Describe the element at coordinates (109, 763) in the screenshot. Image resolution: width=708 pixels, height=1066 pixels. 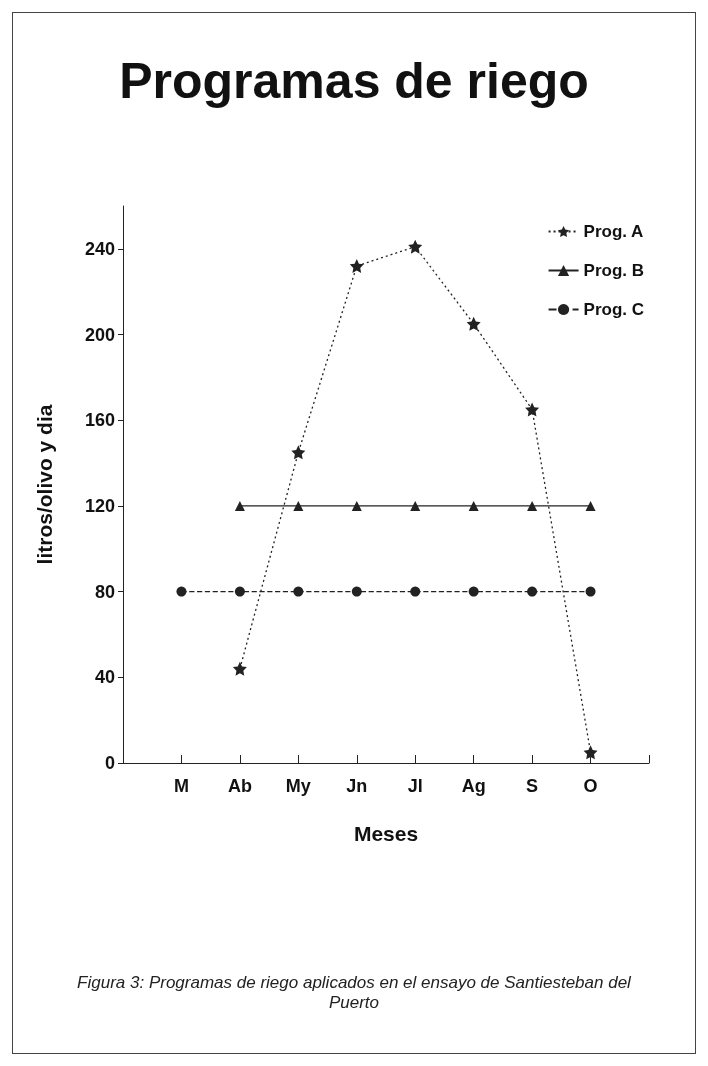
I see `y-tick-label: 0` at that location.